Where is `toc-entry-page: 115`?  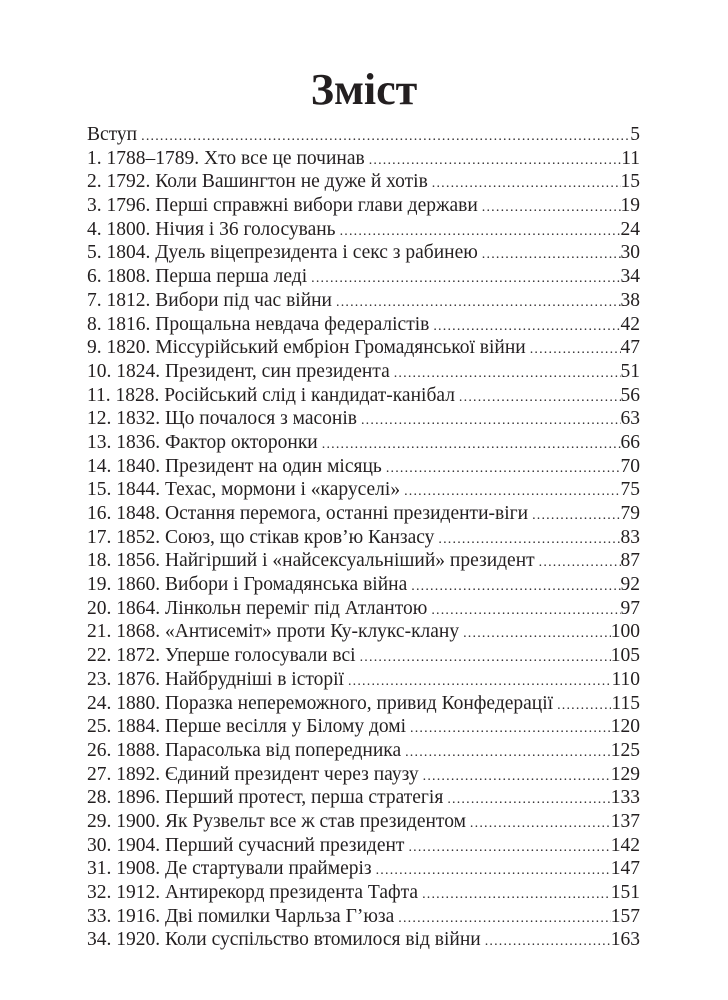 toc-entry-page: 115 is located at coordinates (625, 703).